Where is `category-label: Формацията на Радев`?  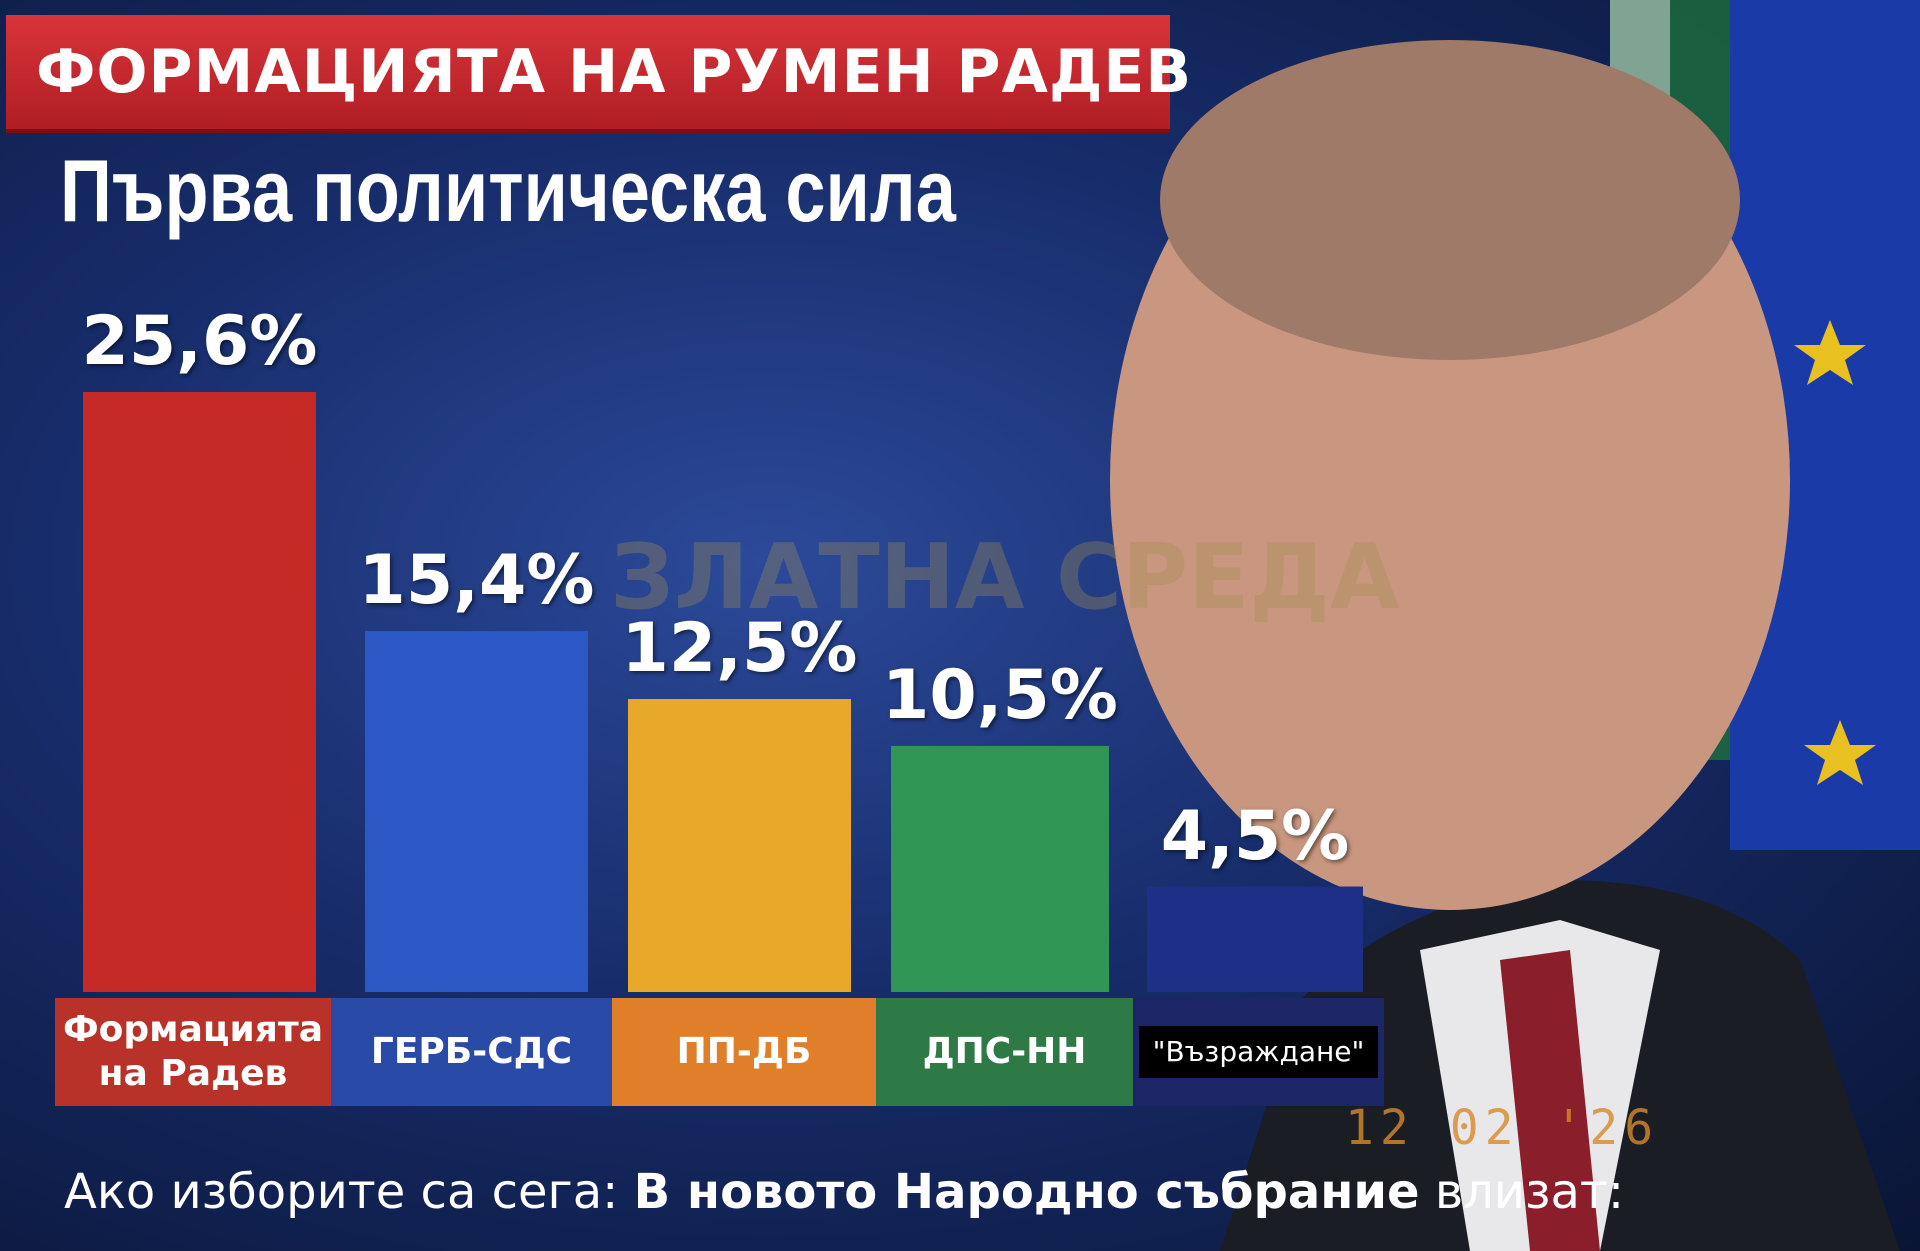 category-label: Формацията на Радев is located at coordinates (193, 1051).